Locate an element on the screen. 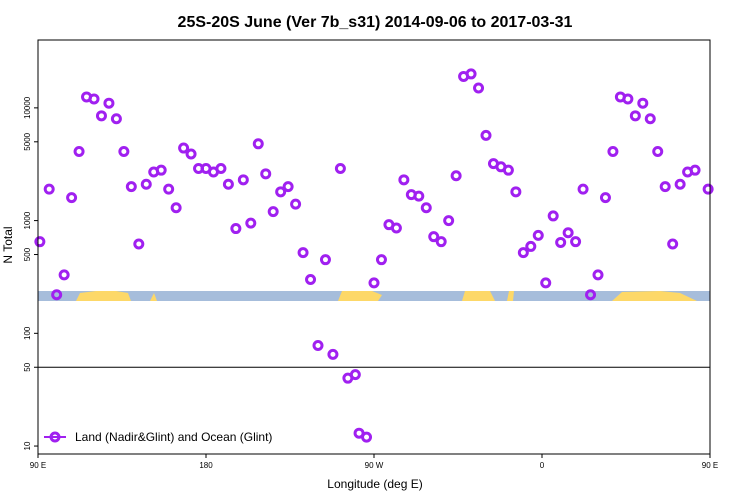  y-axis: 1000 5000 10000 500 10 50 100 is located at coordinates (30, 273).